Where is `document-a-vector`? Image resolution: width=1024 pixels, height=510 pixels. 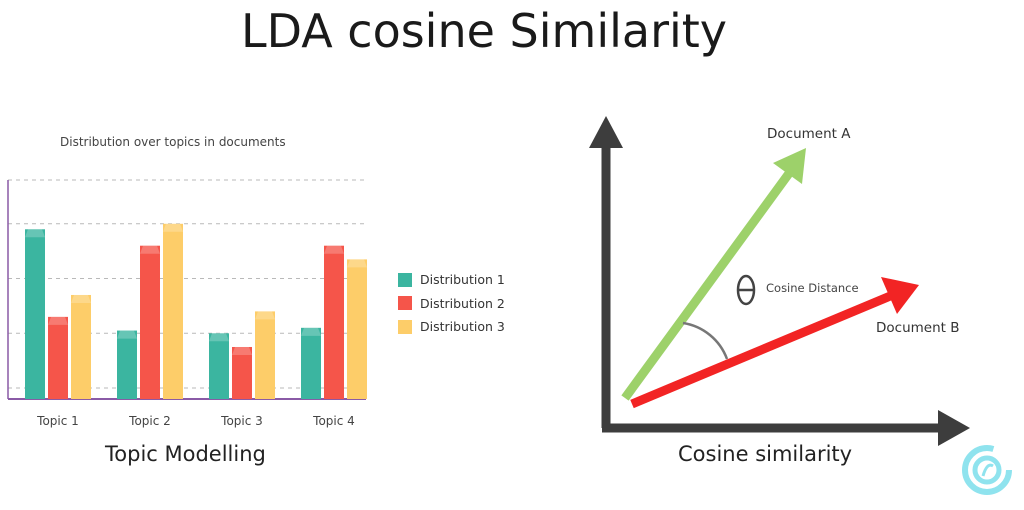
document-a-vector is located at coordinates (713, 274).